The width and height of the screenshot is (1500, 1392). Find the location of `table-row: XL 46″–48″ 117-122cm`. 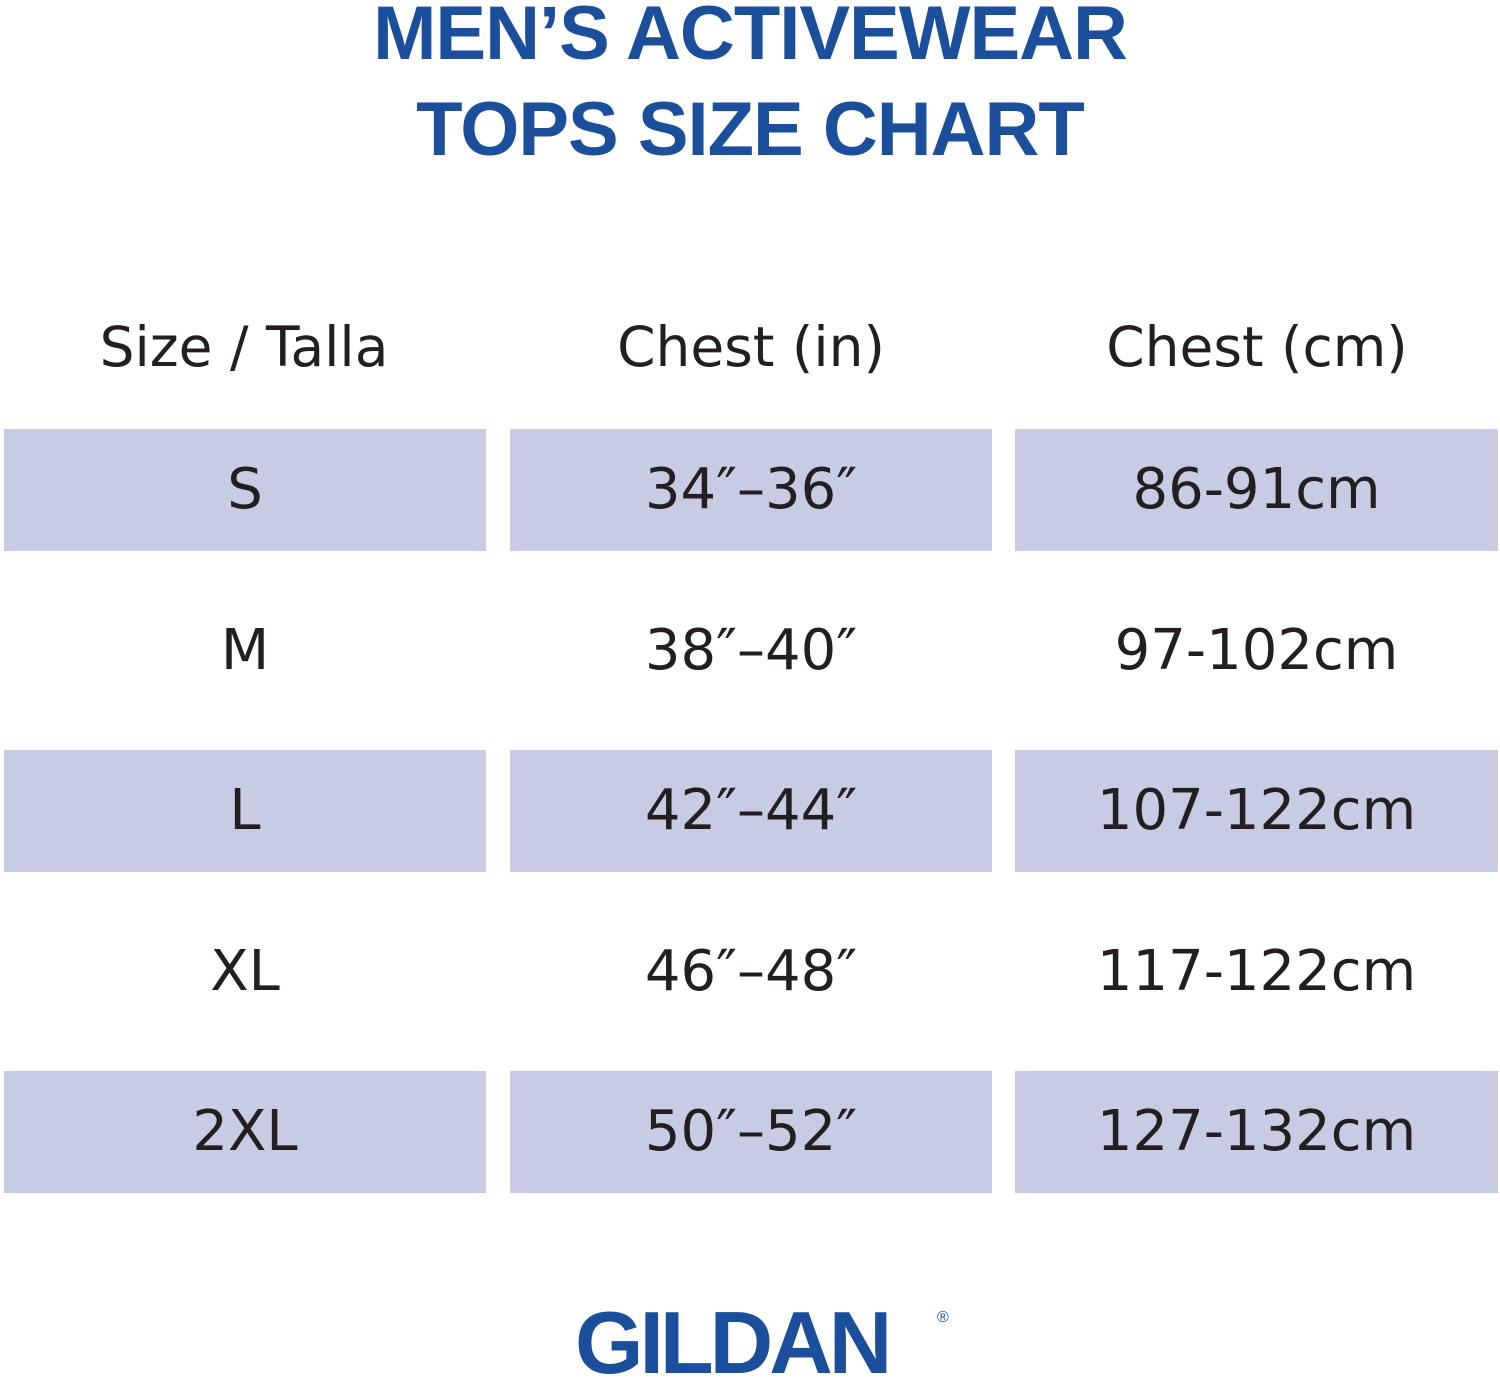

table-row: XL 46″–48″ 117-122cm is located at coordinates (750, 972).